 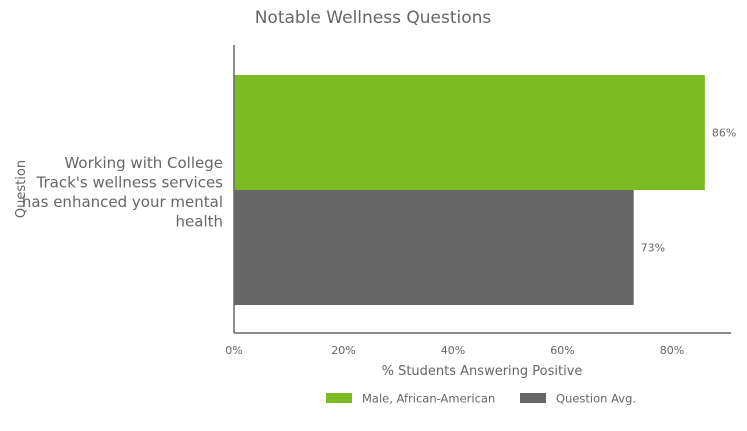 I want to click on data-label-0: 86%, so click(x=724, y=133).